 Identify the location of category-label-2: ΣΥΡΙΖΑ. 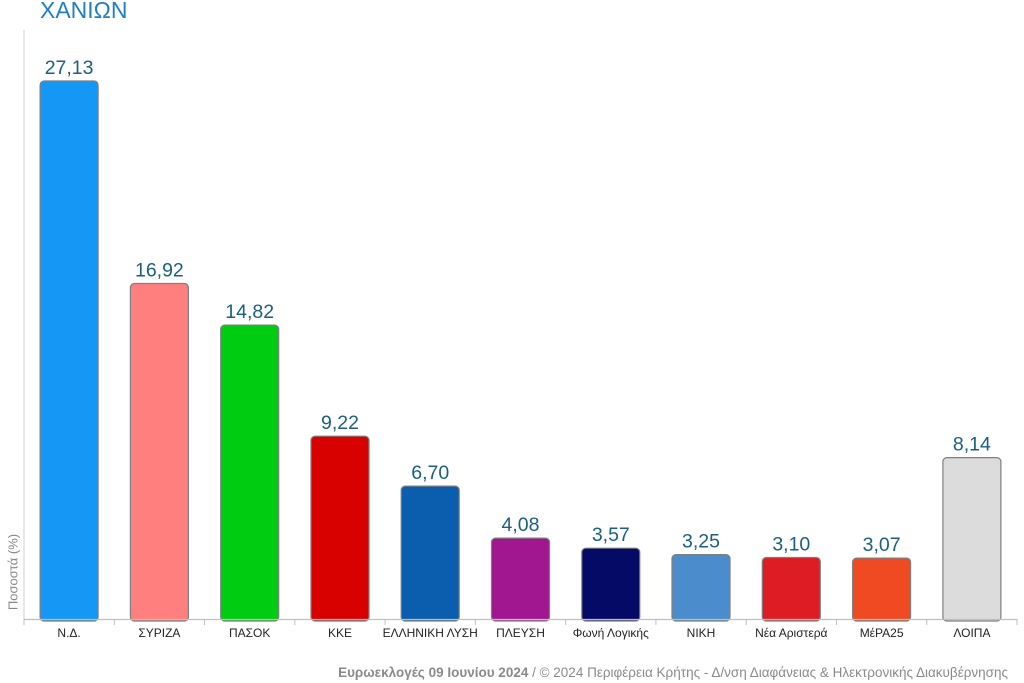
(159, 633).